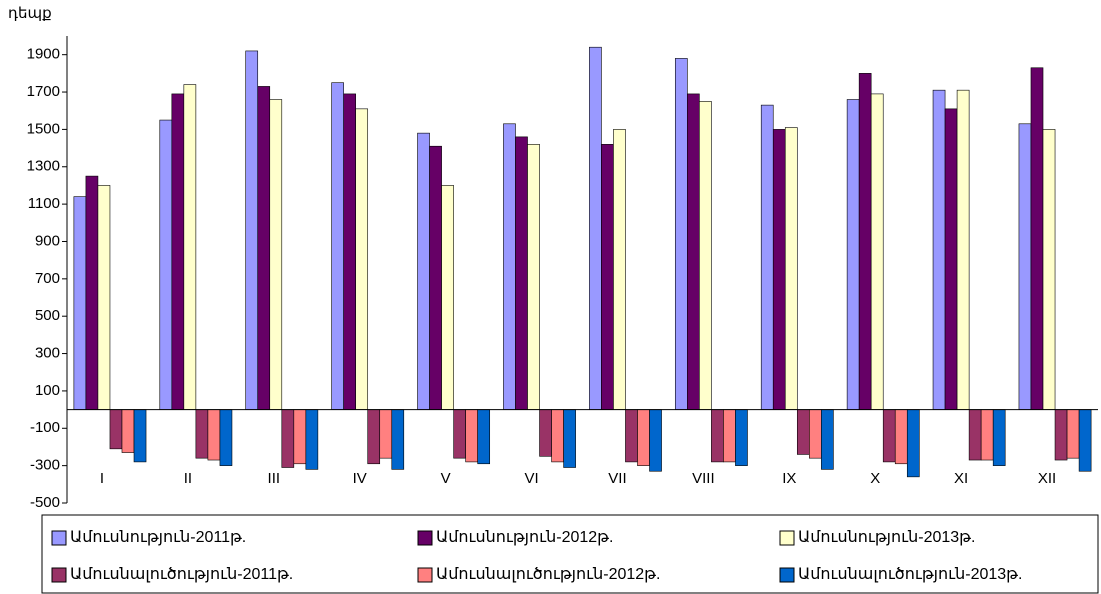 The height and width of the screenshot is (594, 1101). I want to click on x-tick-label: III, so click(274, 478).